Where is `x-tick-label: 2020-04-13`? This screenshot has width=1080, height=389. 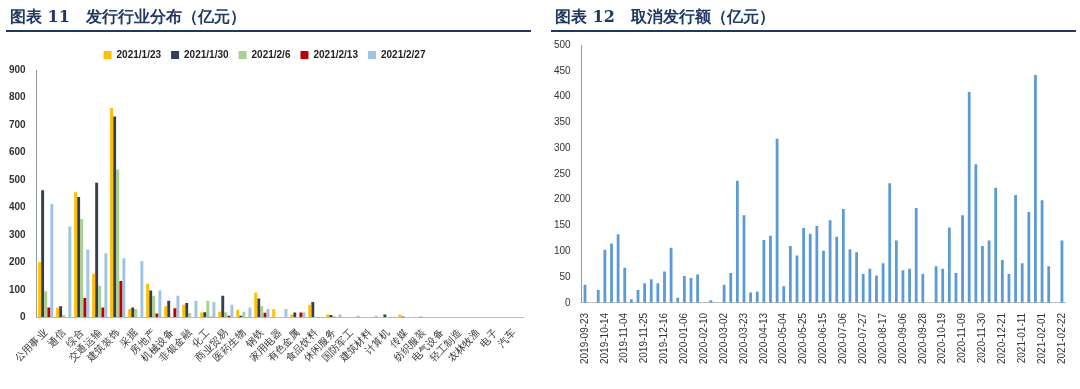 x-tick-label: 2020-04-13 is located at coordinates (763, 338).